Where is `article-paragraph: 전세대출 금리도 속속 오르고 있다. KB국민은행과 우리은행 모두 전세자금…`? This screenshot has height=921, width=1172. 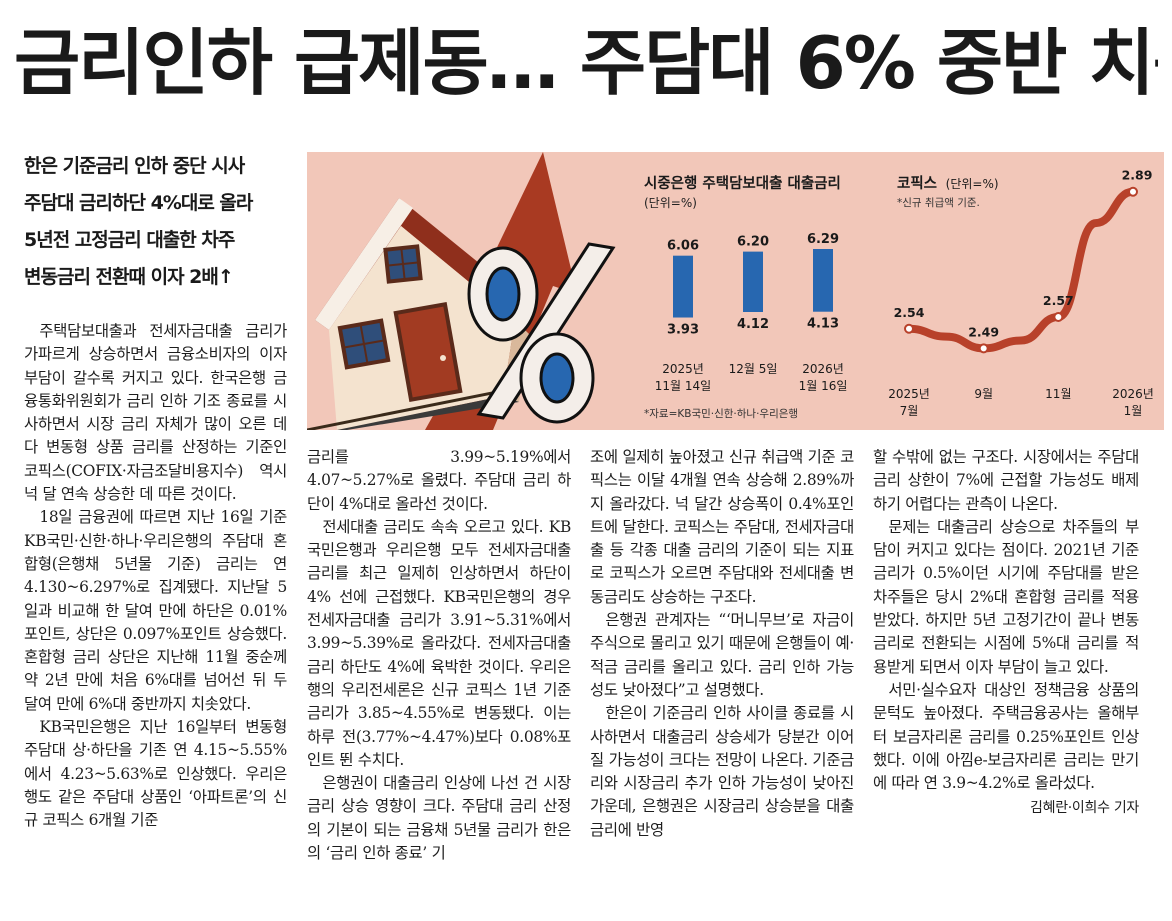
article-paragraph: 전세대출 금리도 속속 오르고 있다. KB국민은행과 우리은행 모두 전세자금… is located at coordinates (439, 643).